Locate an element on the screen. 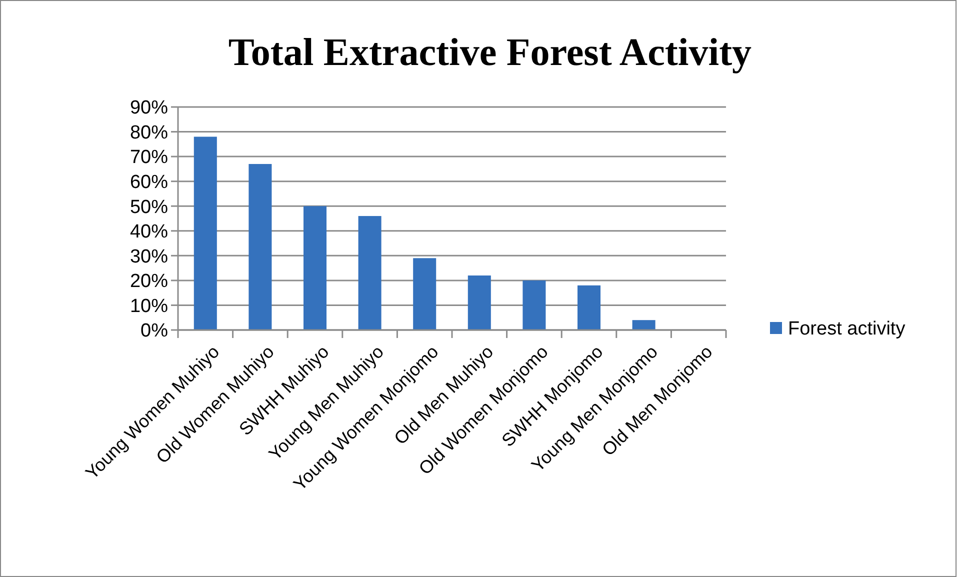 This screenshot has width=957, height=577. legend-label: Forest activity is located at coordinates (847, 329).